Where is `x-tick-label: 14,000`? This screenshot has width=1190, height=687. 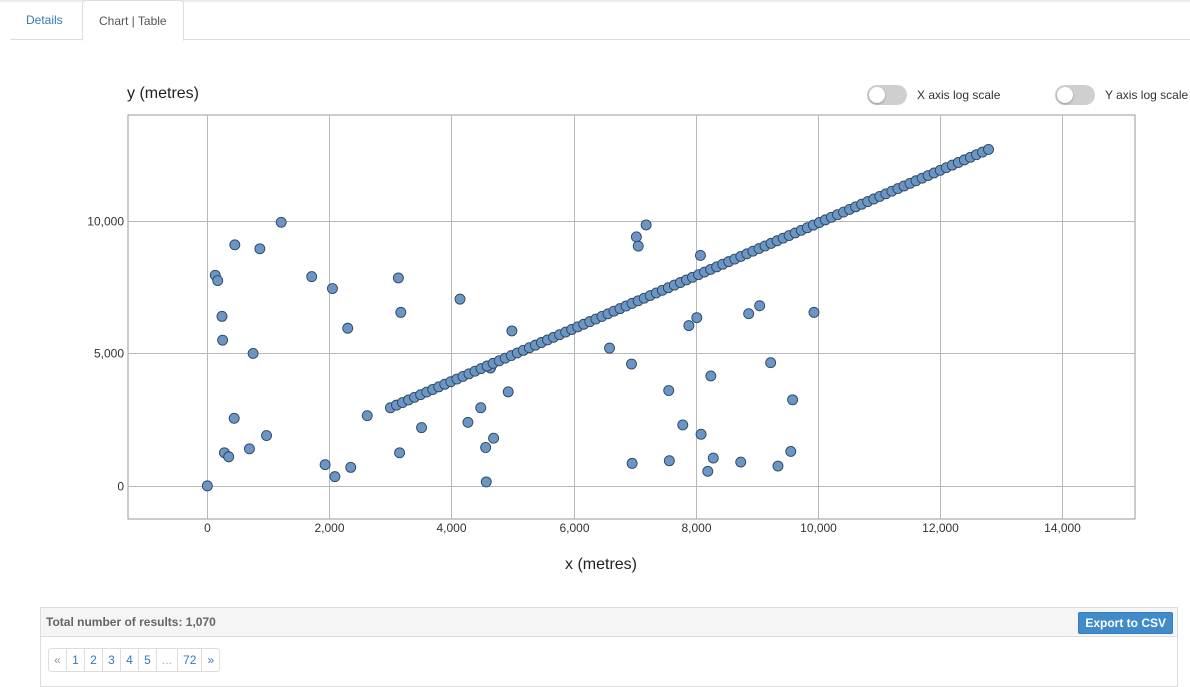
x-tick-label: 14,000 is located at coordinates (1062, 528).